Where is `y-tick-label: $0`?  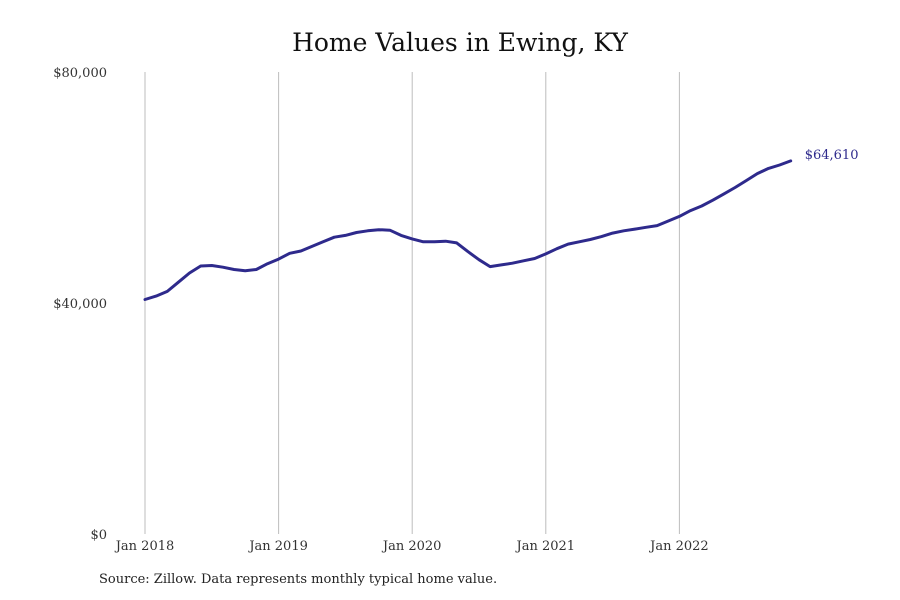
y-tick-label: $0 is located at coordinates (98, 535).